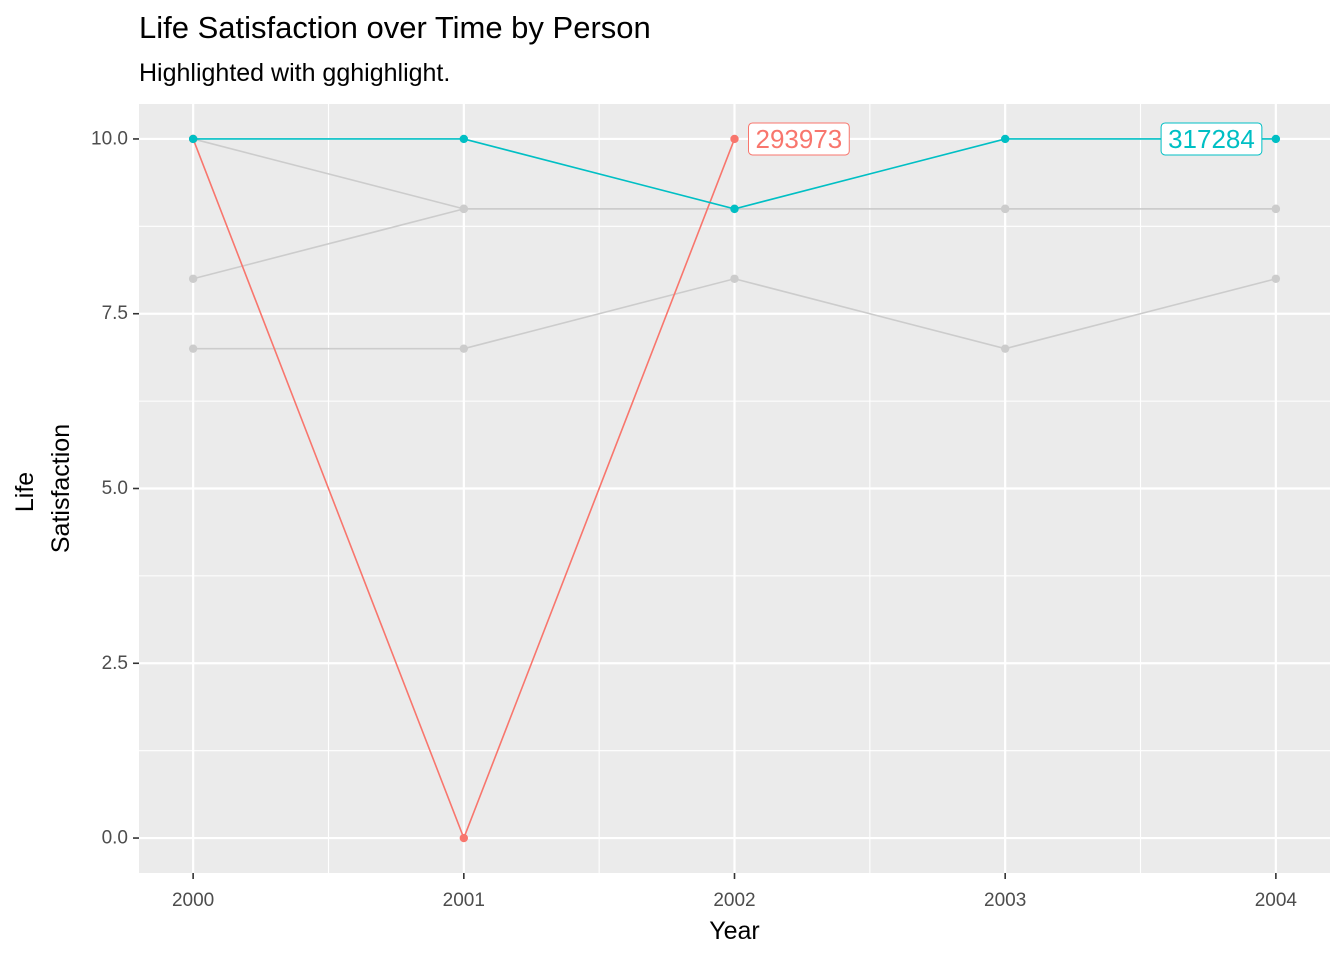 The image size is (1344, 960). I want to click on y-tick-label: 5.0, so click(115, 488).